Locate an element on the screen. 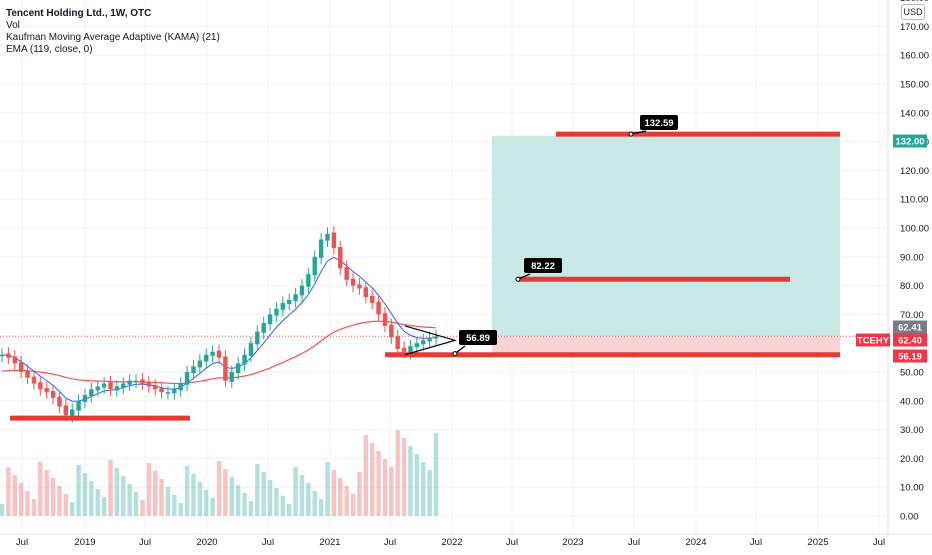  x-tick-label: 2024 is located at coordinates (695, 542).